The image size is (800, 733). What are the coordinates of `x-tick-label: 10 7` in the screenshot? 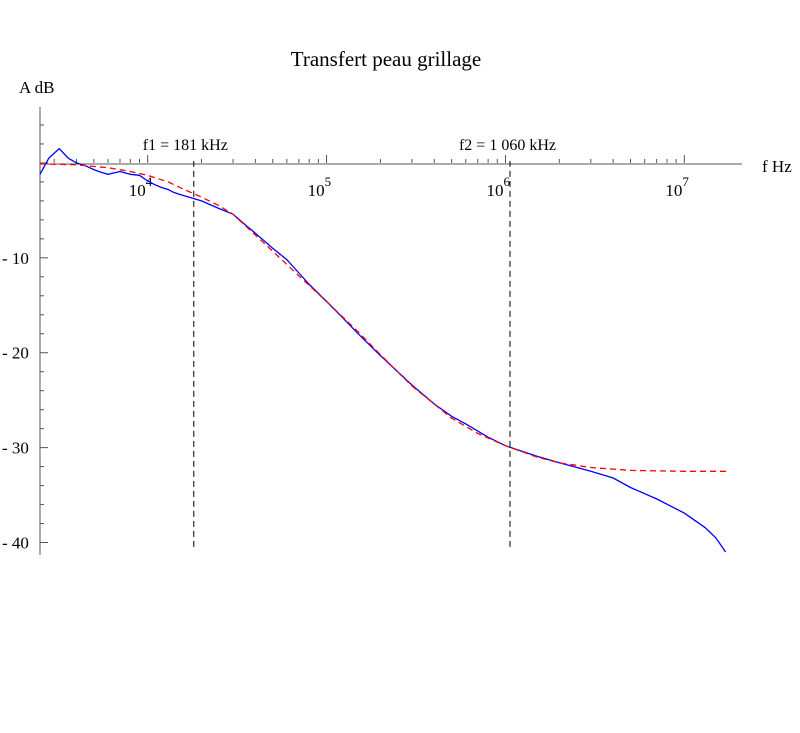 It's located at (677, 187).